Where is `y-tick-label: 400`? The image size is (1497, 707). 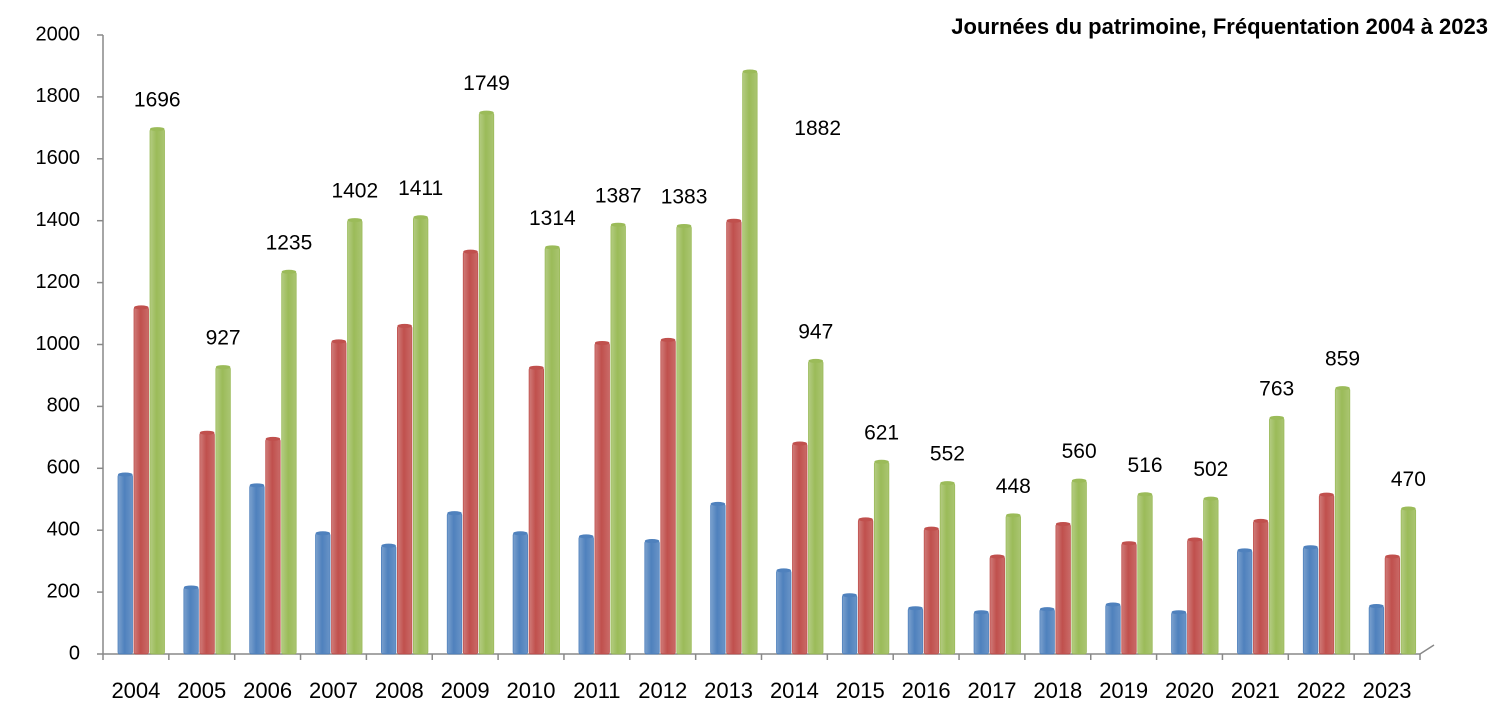
y-tick-label: 400 is located at coordinates (63, 529).